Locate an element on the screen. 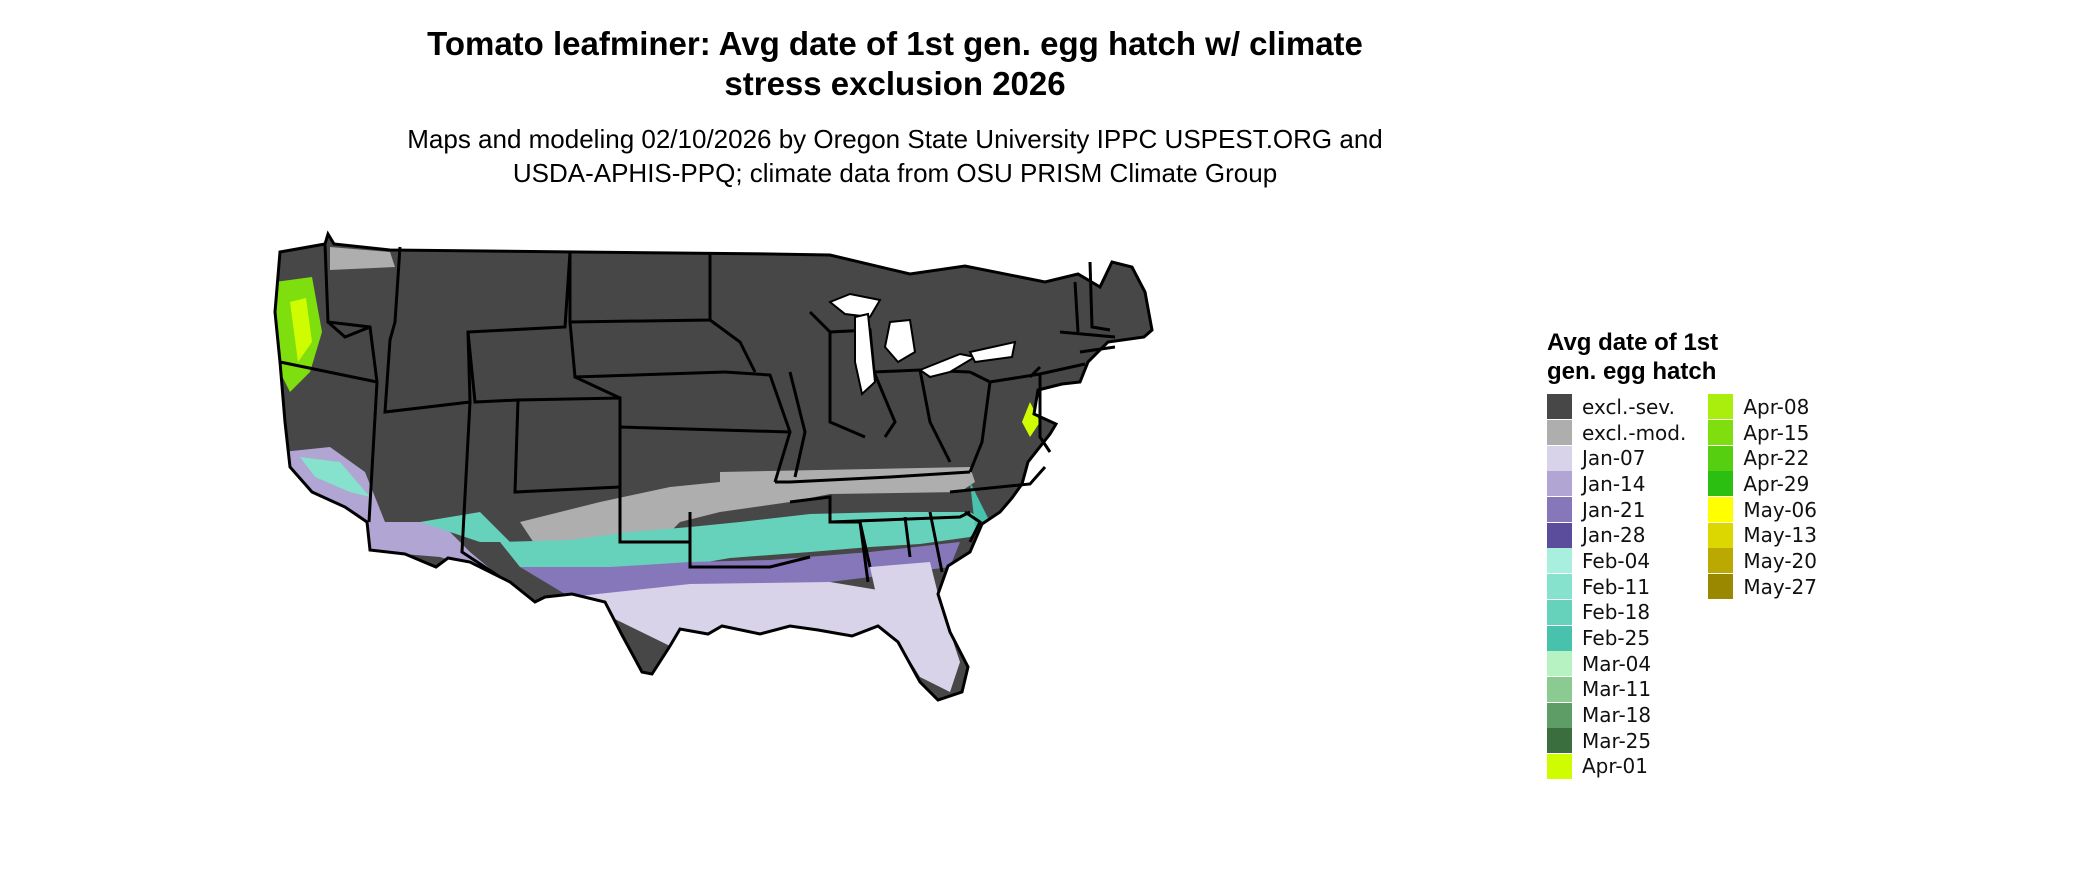  legend-label: Apr-22 is located at coordinates (1776, 458).